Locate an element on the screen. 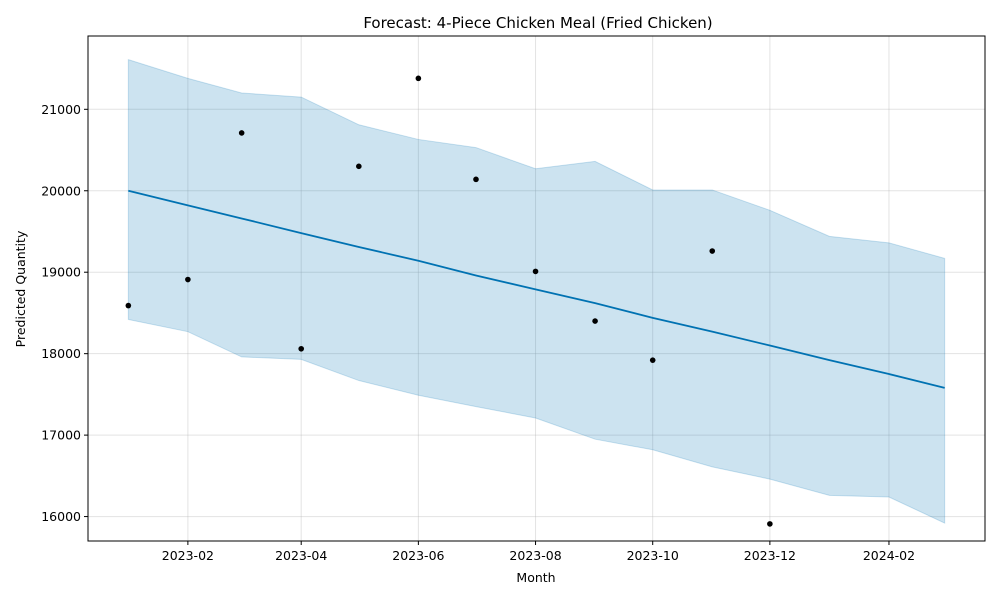  x-tick-label: 2023-06 is located at coordinates (418, 555).